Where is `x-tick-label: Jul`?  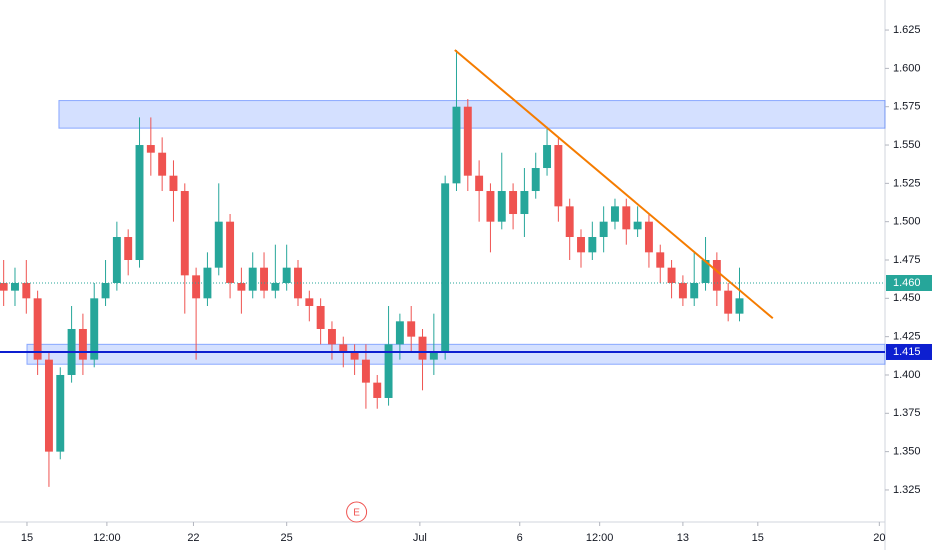 x-tick-label: Jul is located at coordinates (420, 538).